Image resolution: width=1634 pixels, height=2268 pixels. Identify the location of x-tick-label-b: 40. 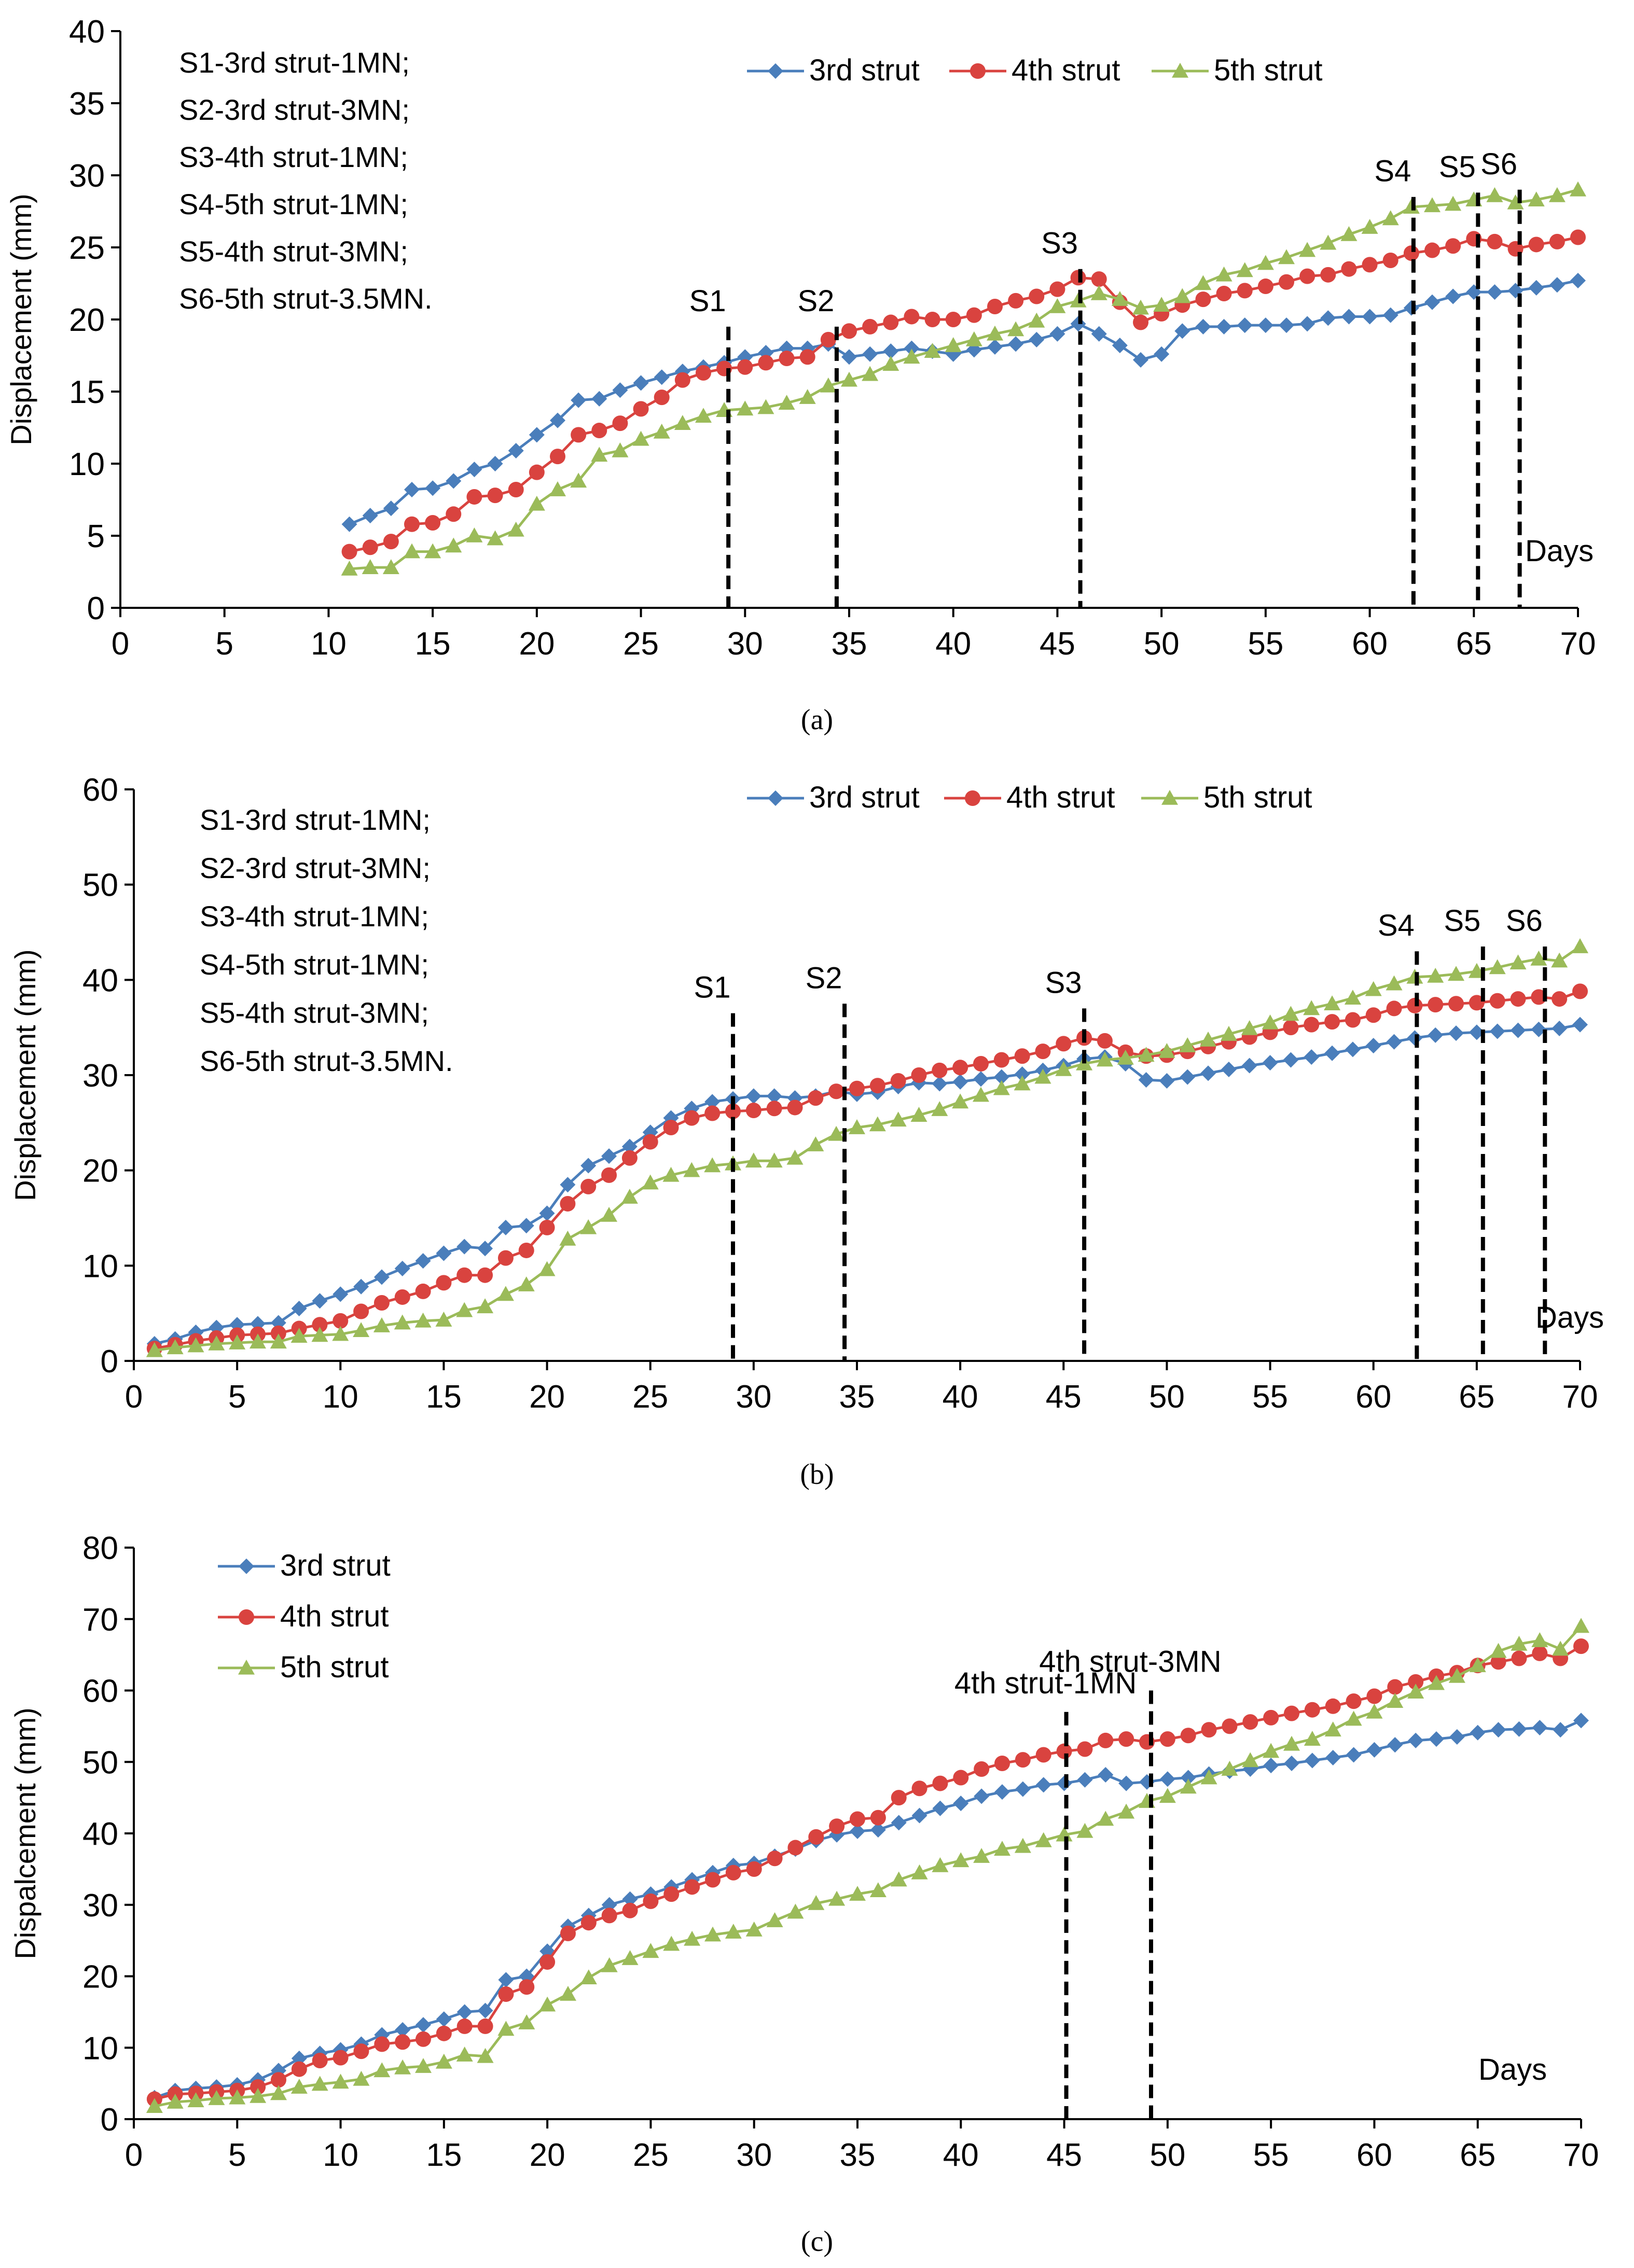
(960, 1397).